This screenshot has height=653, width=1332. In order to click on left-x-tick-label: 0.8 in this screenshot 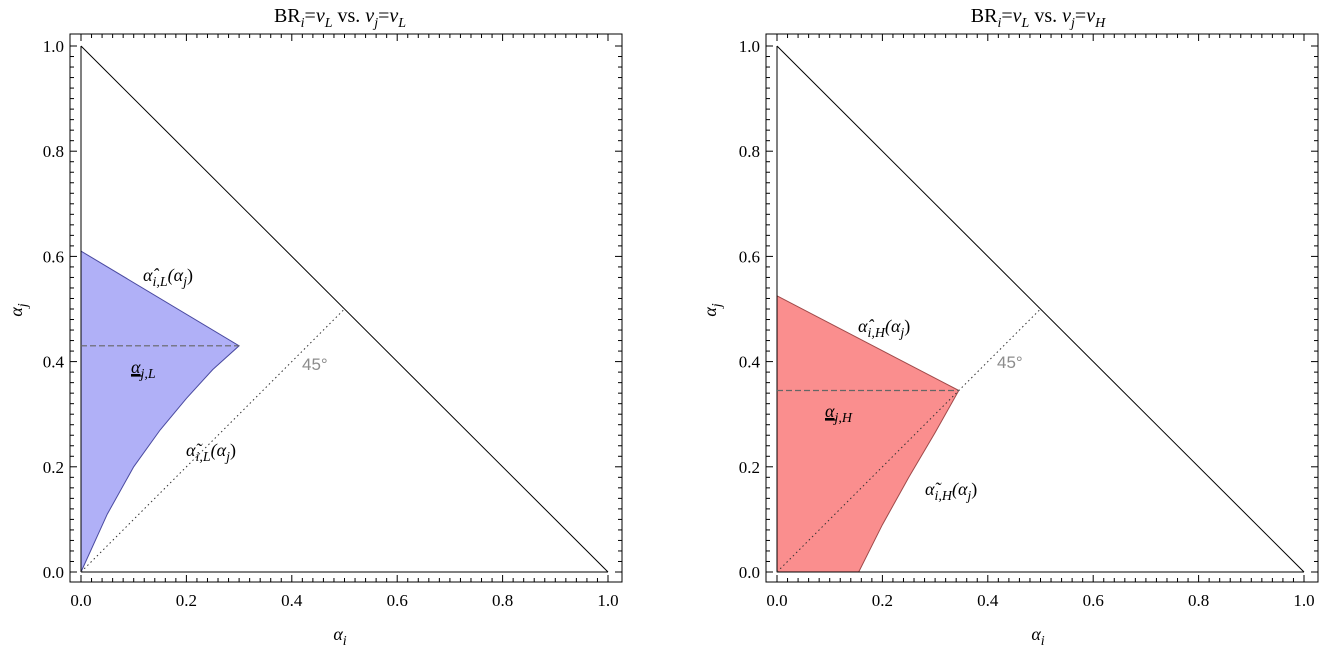, I will do `click(502, 600)`.